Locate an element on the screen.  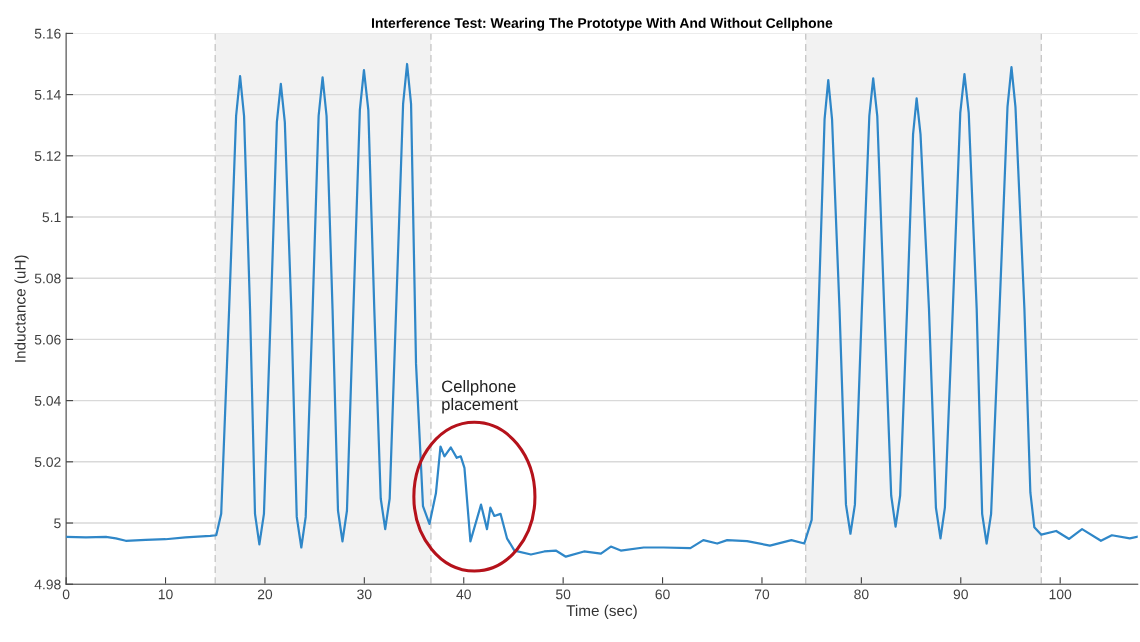
x-tick-label: 60 is located at coordinates (662, 594).